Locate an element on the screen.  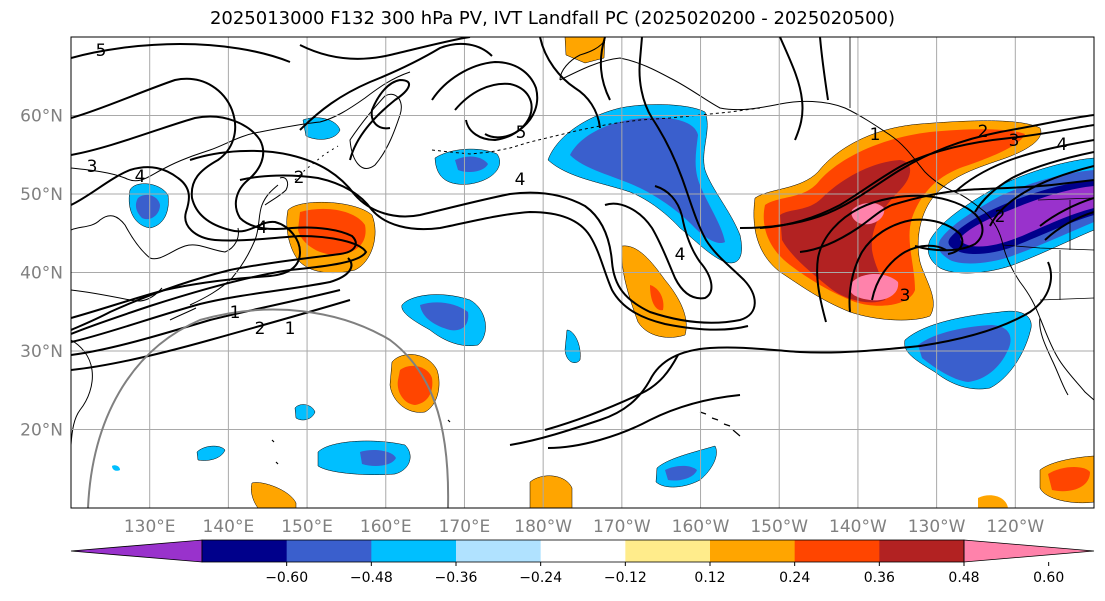
longitude-tick-label: 170°E is located at coordinates (465, 527).